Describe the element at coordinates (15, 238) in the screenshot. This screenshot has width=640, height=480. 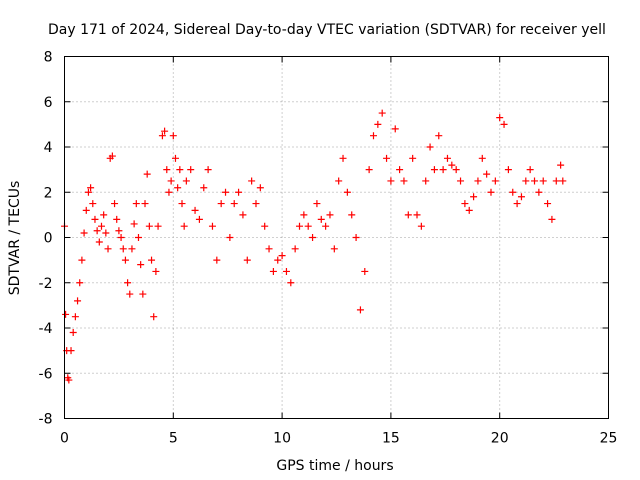
I see `y-axis-label: SDTVAR / TECUs` at that location.